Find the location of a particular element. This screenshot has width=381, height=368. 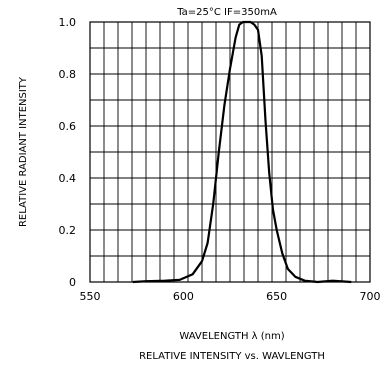

chart-title: Ta=25°C IF=350mA is located at coordinates (226, 12).